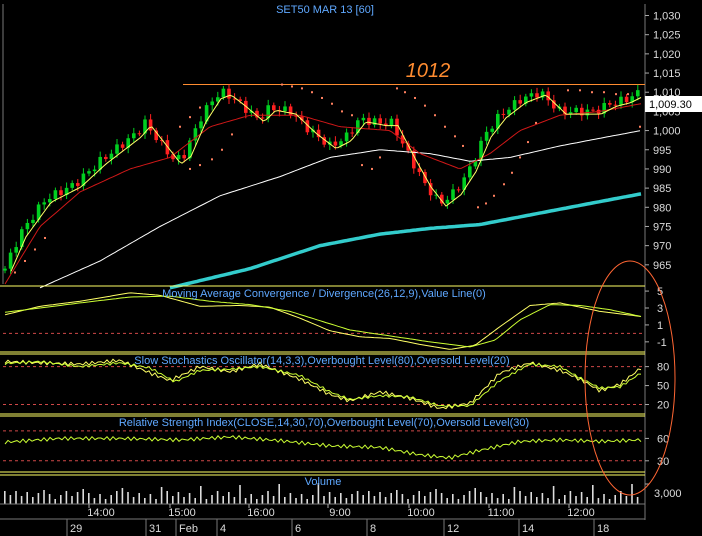  Describe the element at coordinates (667, 17) in the screenshot. I see `price-tick-label: 1,030` at that location.